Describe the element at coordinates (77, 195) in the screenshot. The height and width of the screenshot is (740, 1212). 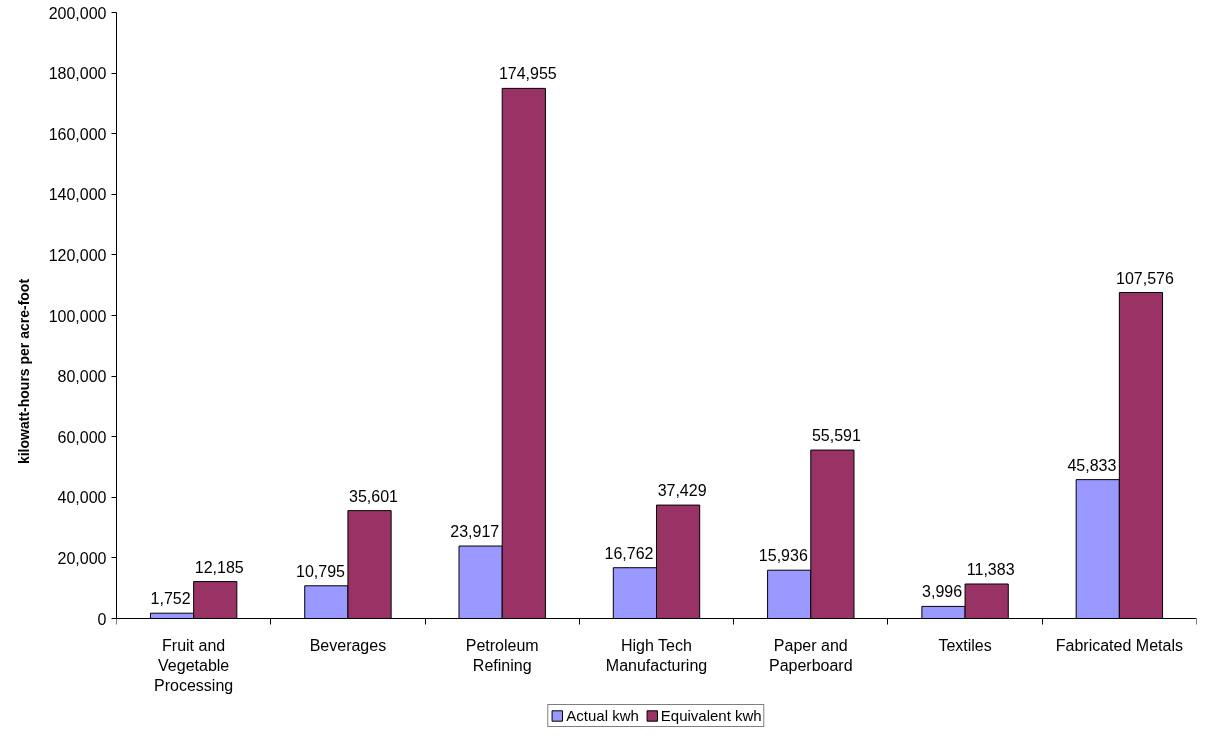
I see `y-tick-label: 140,000` at that location.